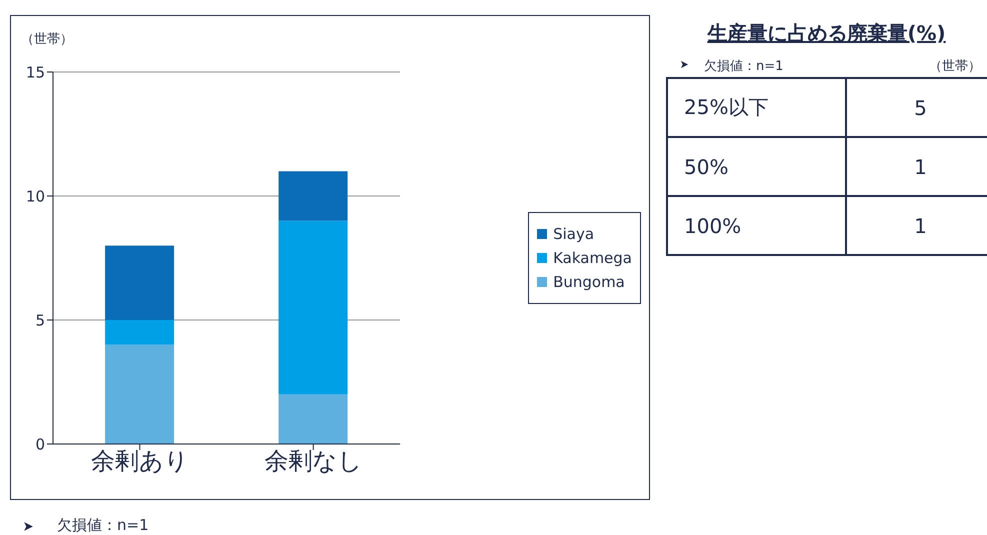 This screenshot has height=535, width=987. What do you see at coordinates (313, 461) in the screenshot?
I see `x-tick-label: 余剰なし` at bounding box center [313, 461].